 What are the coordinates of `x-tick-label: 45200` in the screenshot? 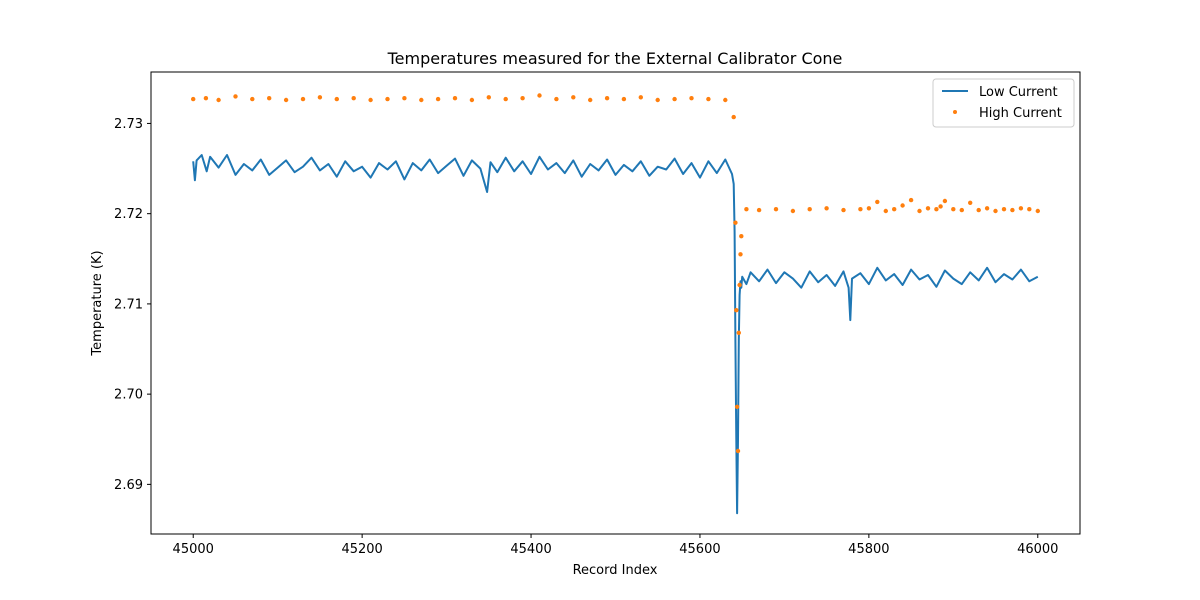 It's located at (361, 549).